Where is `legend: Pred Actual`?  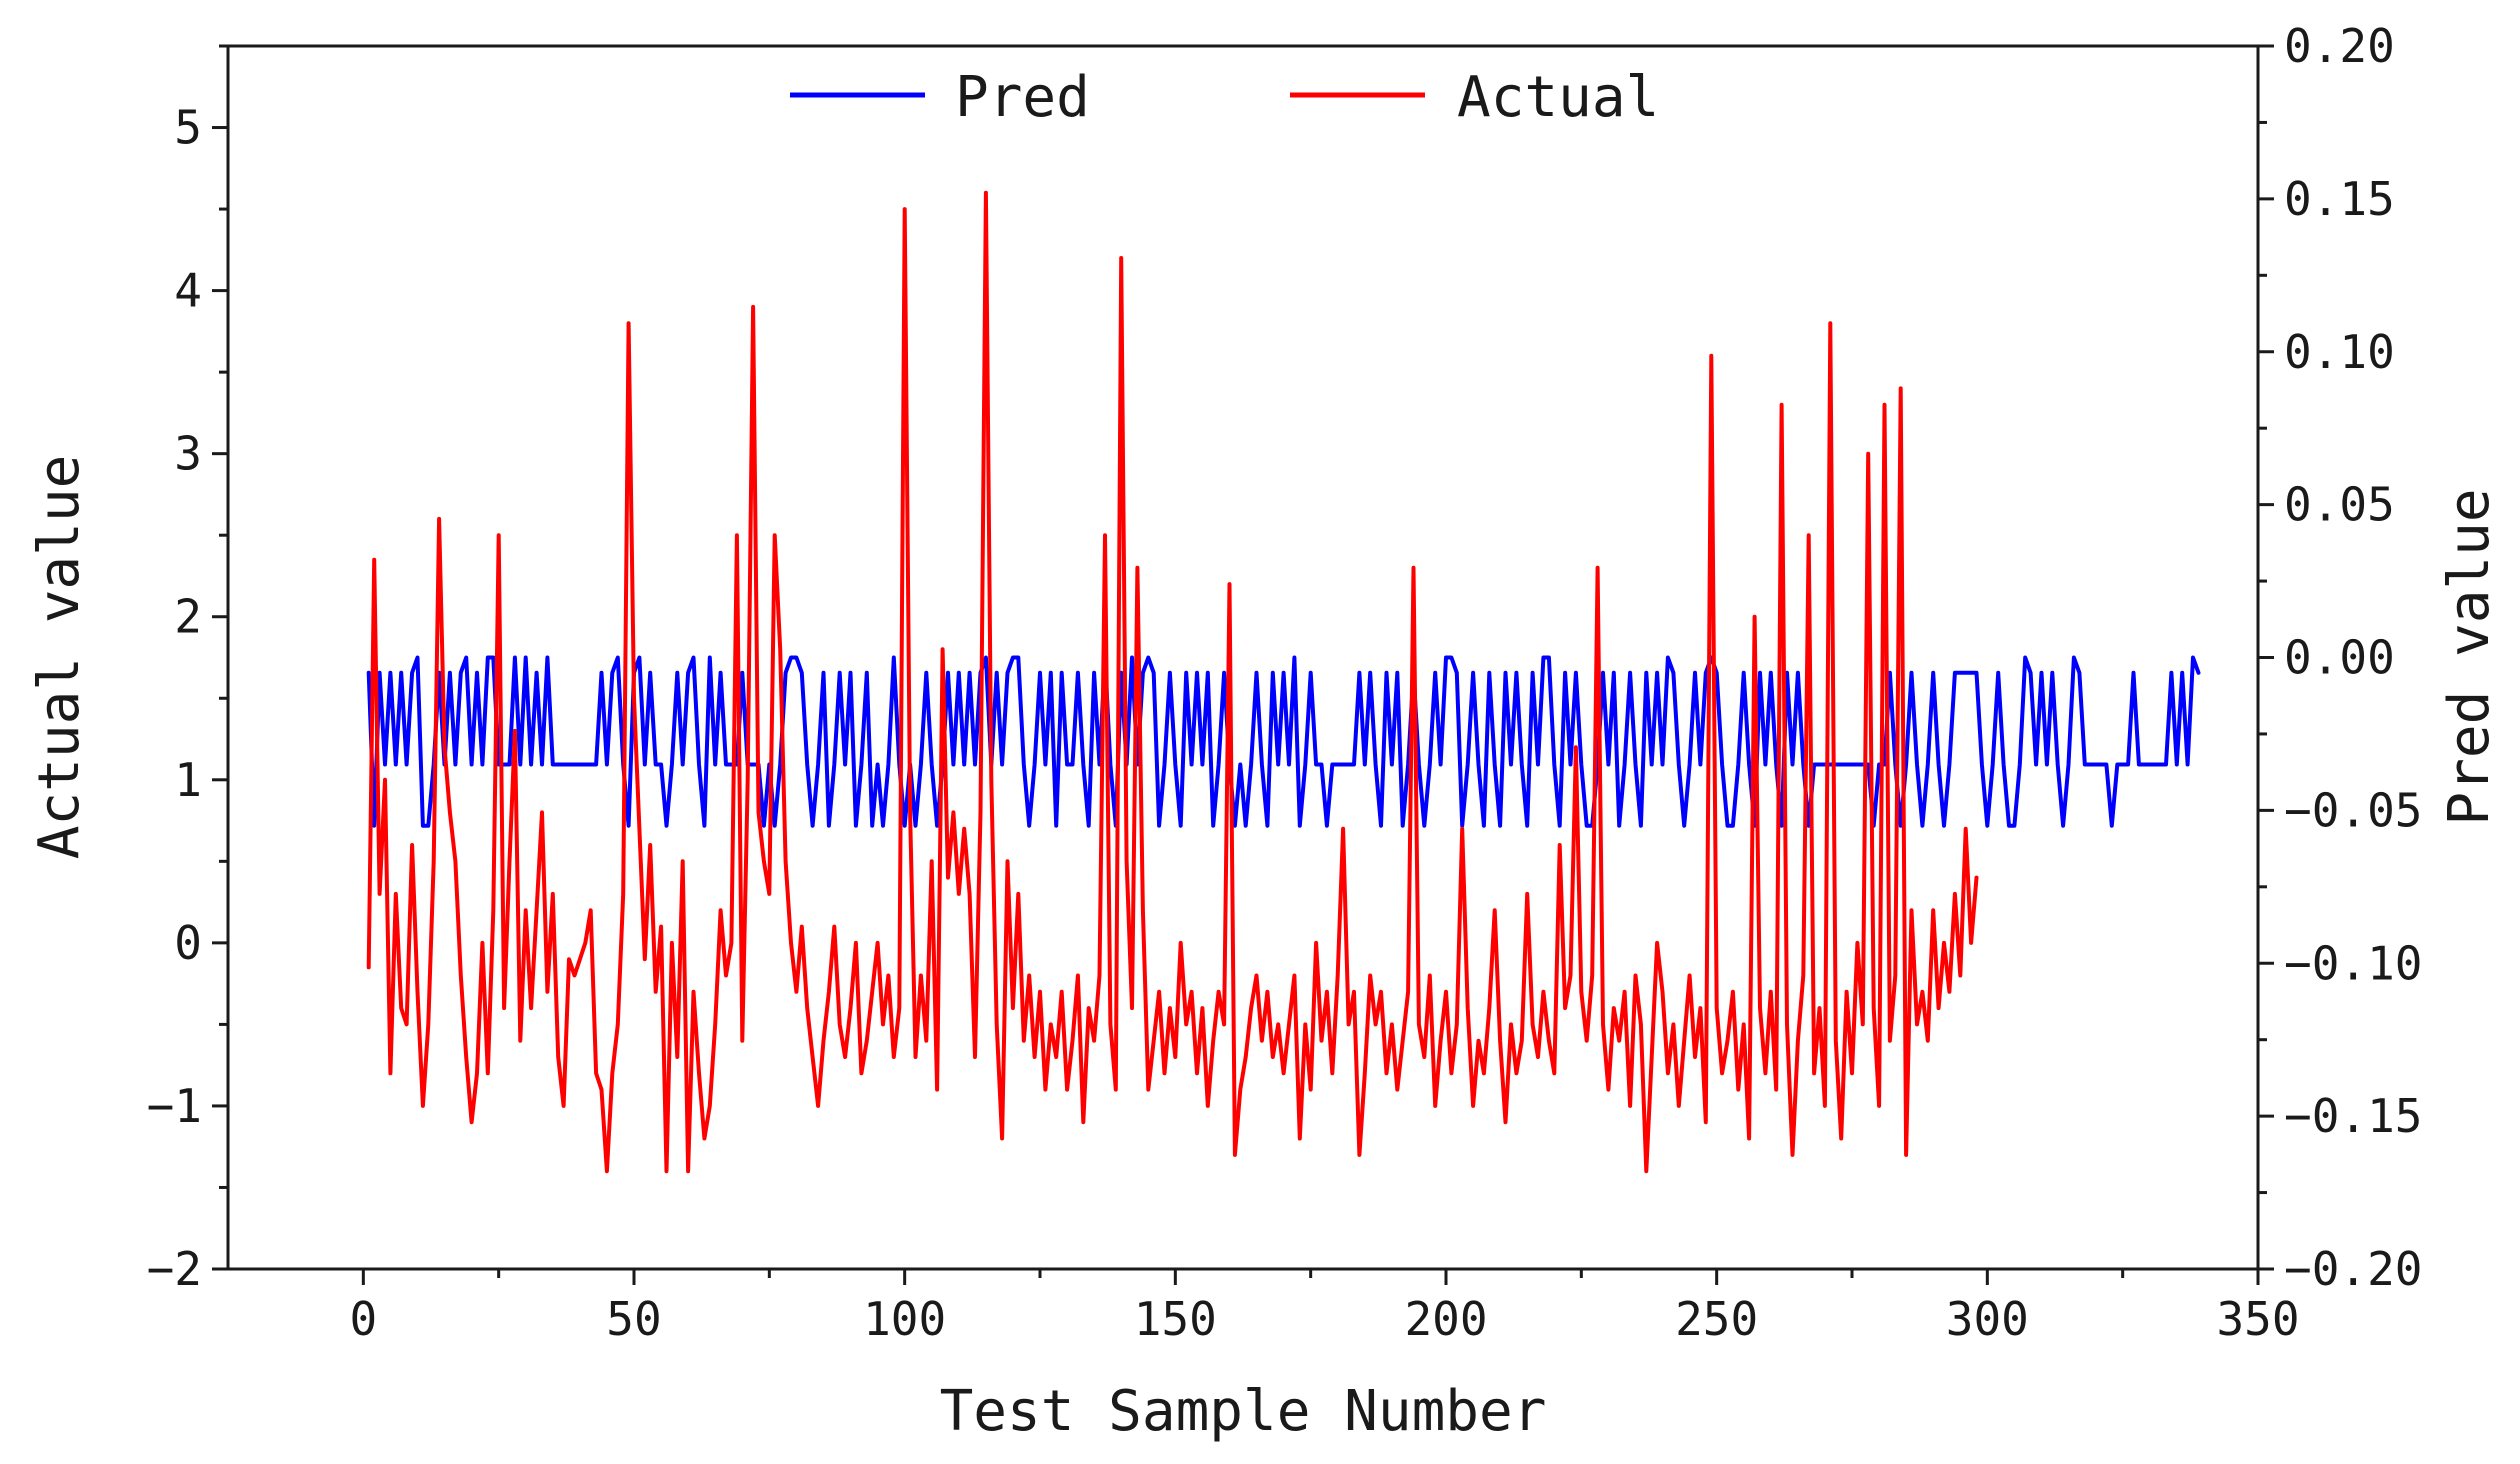
legend: Pred Actual is located at coordinates (1224, 97).